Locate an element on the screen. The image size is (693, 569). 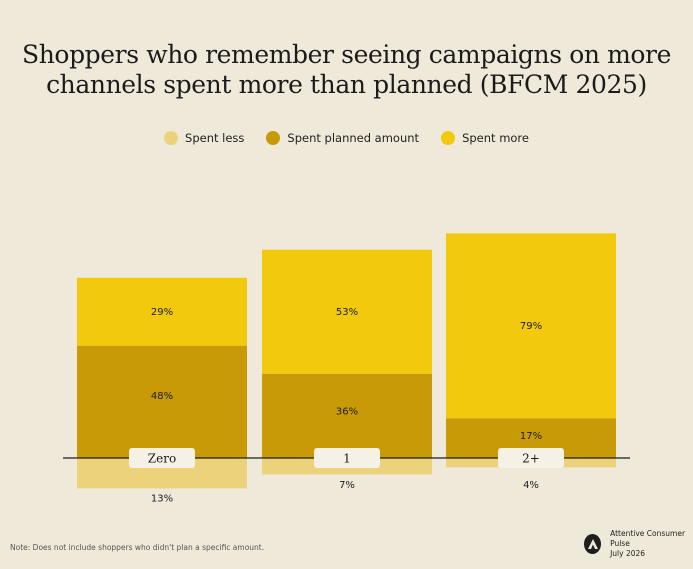
category-label-0: Zero is located at coordinates (162, 459).